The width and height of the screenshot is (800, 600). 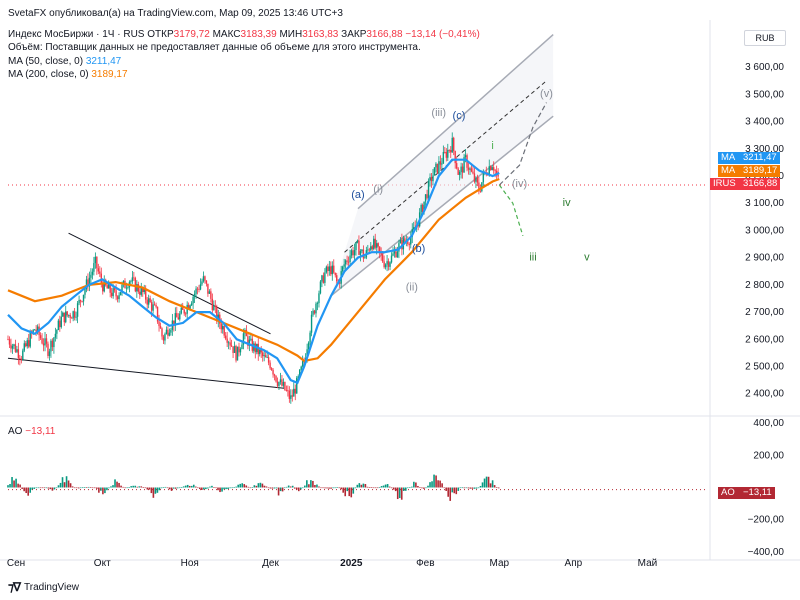 I want to click on legend-high: 3183,39, so click(x=258, y=34).